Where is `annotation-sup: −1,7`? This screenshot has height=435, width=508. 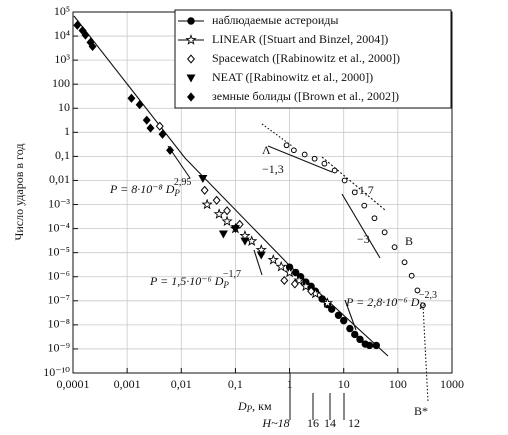 annotation-sup: −1,7 is located at coordinates (232, 274).